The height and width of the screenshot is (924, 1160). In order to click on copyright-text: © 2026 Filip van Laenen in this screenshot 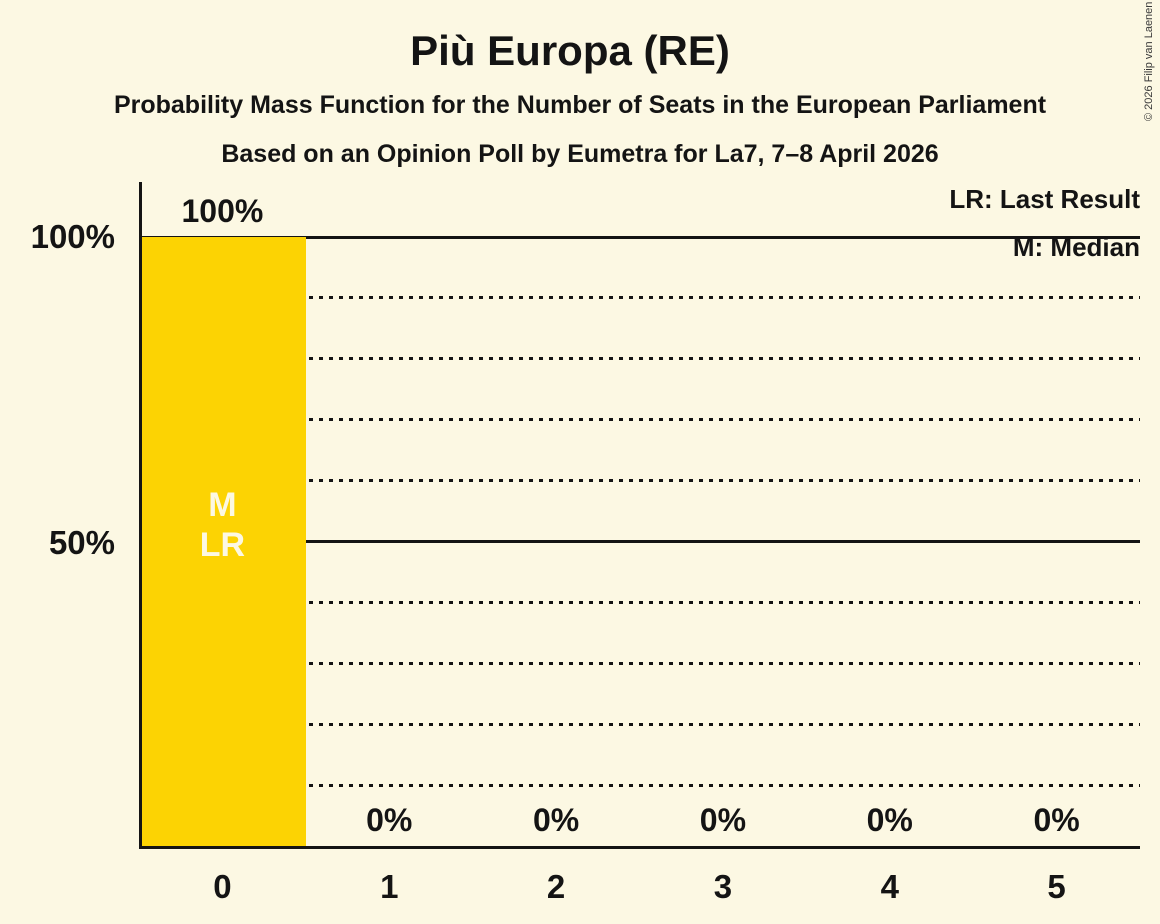, I will do `click(1149, 61)`.